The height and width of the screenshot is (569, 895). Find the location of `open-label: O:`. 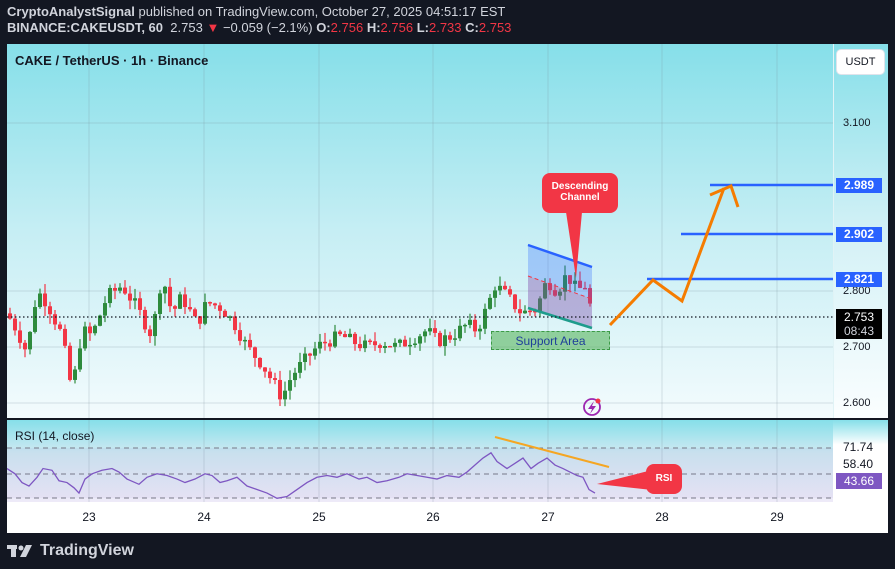

open-label: O: is located at coordinates (323, 27).